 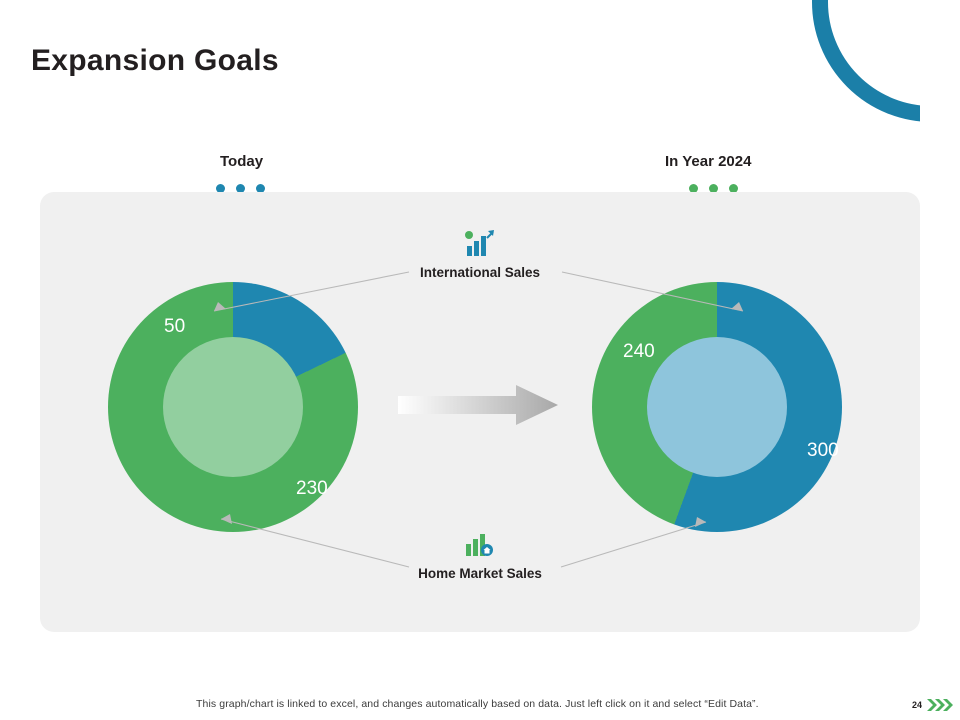 I want to click on dots-today, so click(x=240, y=188).